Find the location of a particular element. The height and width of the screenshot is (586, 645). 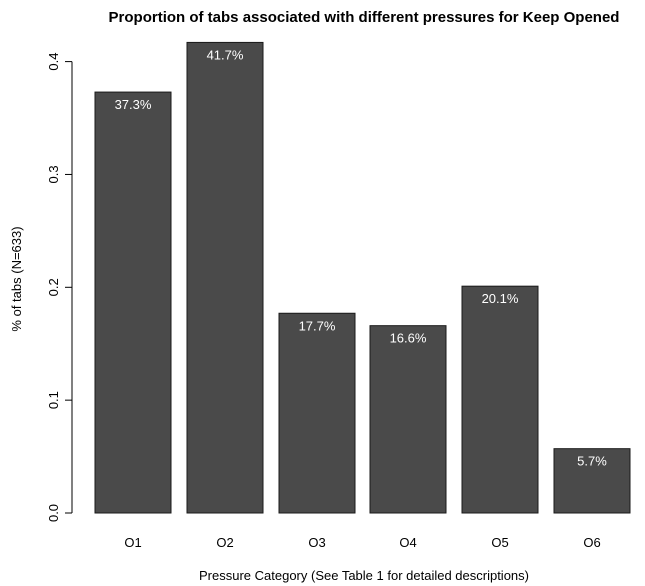

data-label: 5.7% is located at coordinates (592, 461).